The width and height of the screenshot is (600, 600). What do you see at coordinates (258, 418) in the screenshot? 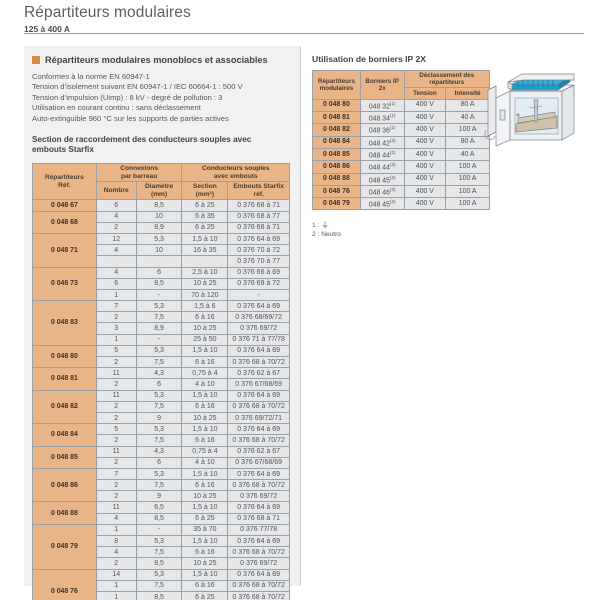
I see `cell-embouts: 0 376 69/72/71` at bounding box center [258, 418].